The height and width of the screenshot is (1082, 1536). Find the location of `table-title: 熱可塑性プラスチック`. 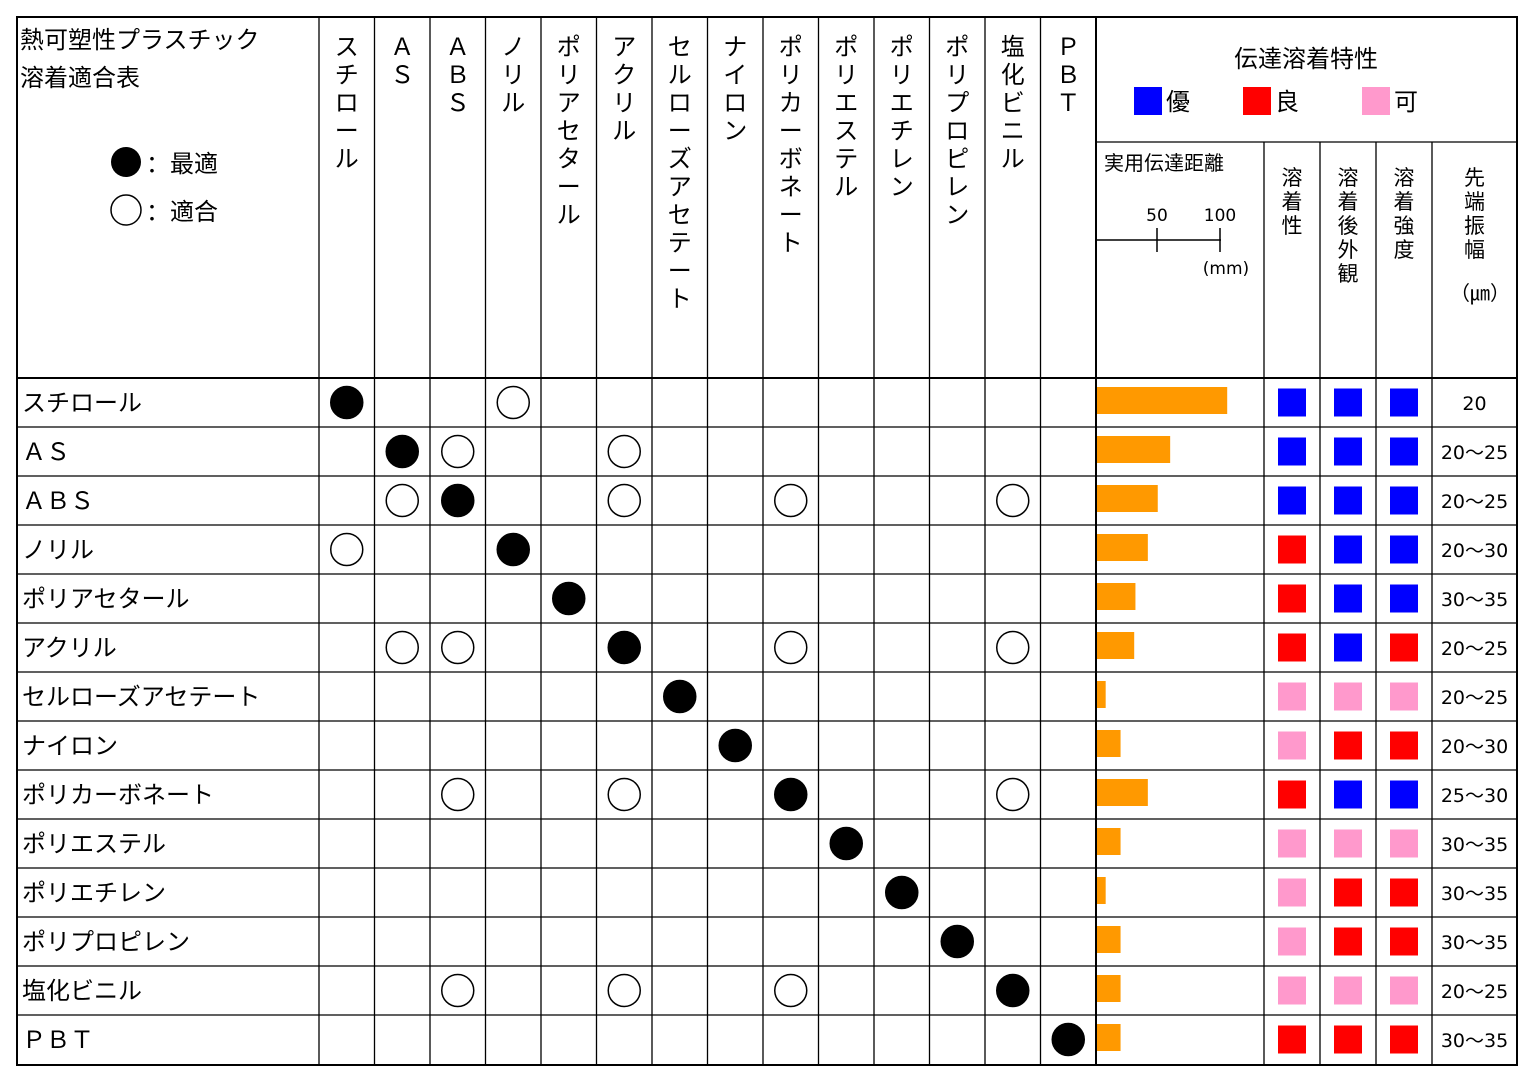

table-title: 熱可塑性プラスチック is located at coordinates (140, 40).